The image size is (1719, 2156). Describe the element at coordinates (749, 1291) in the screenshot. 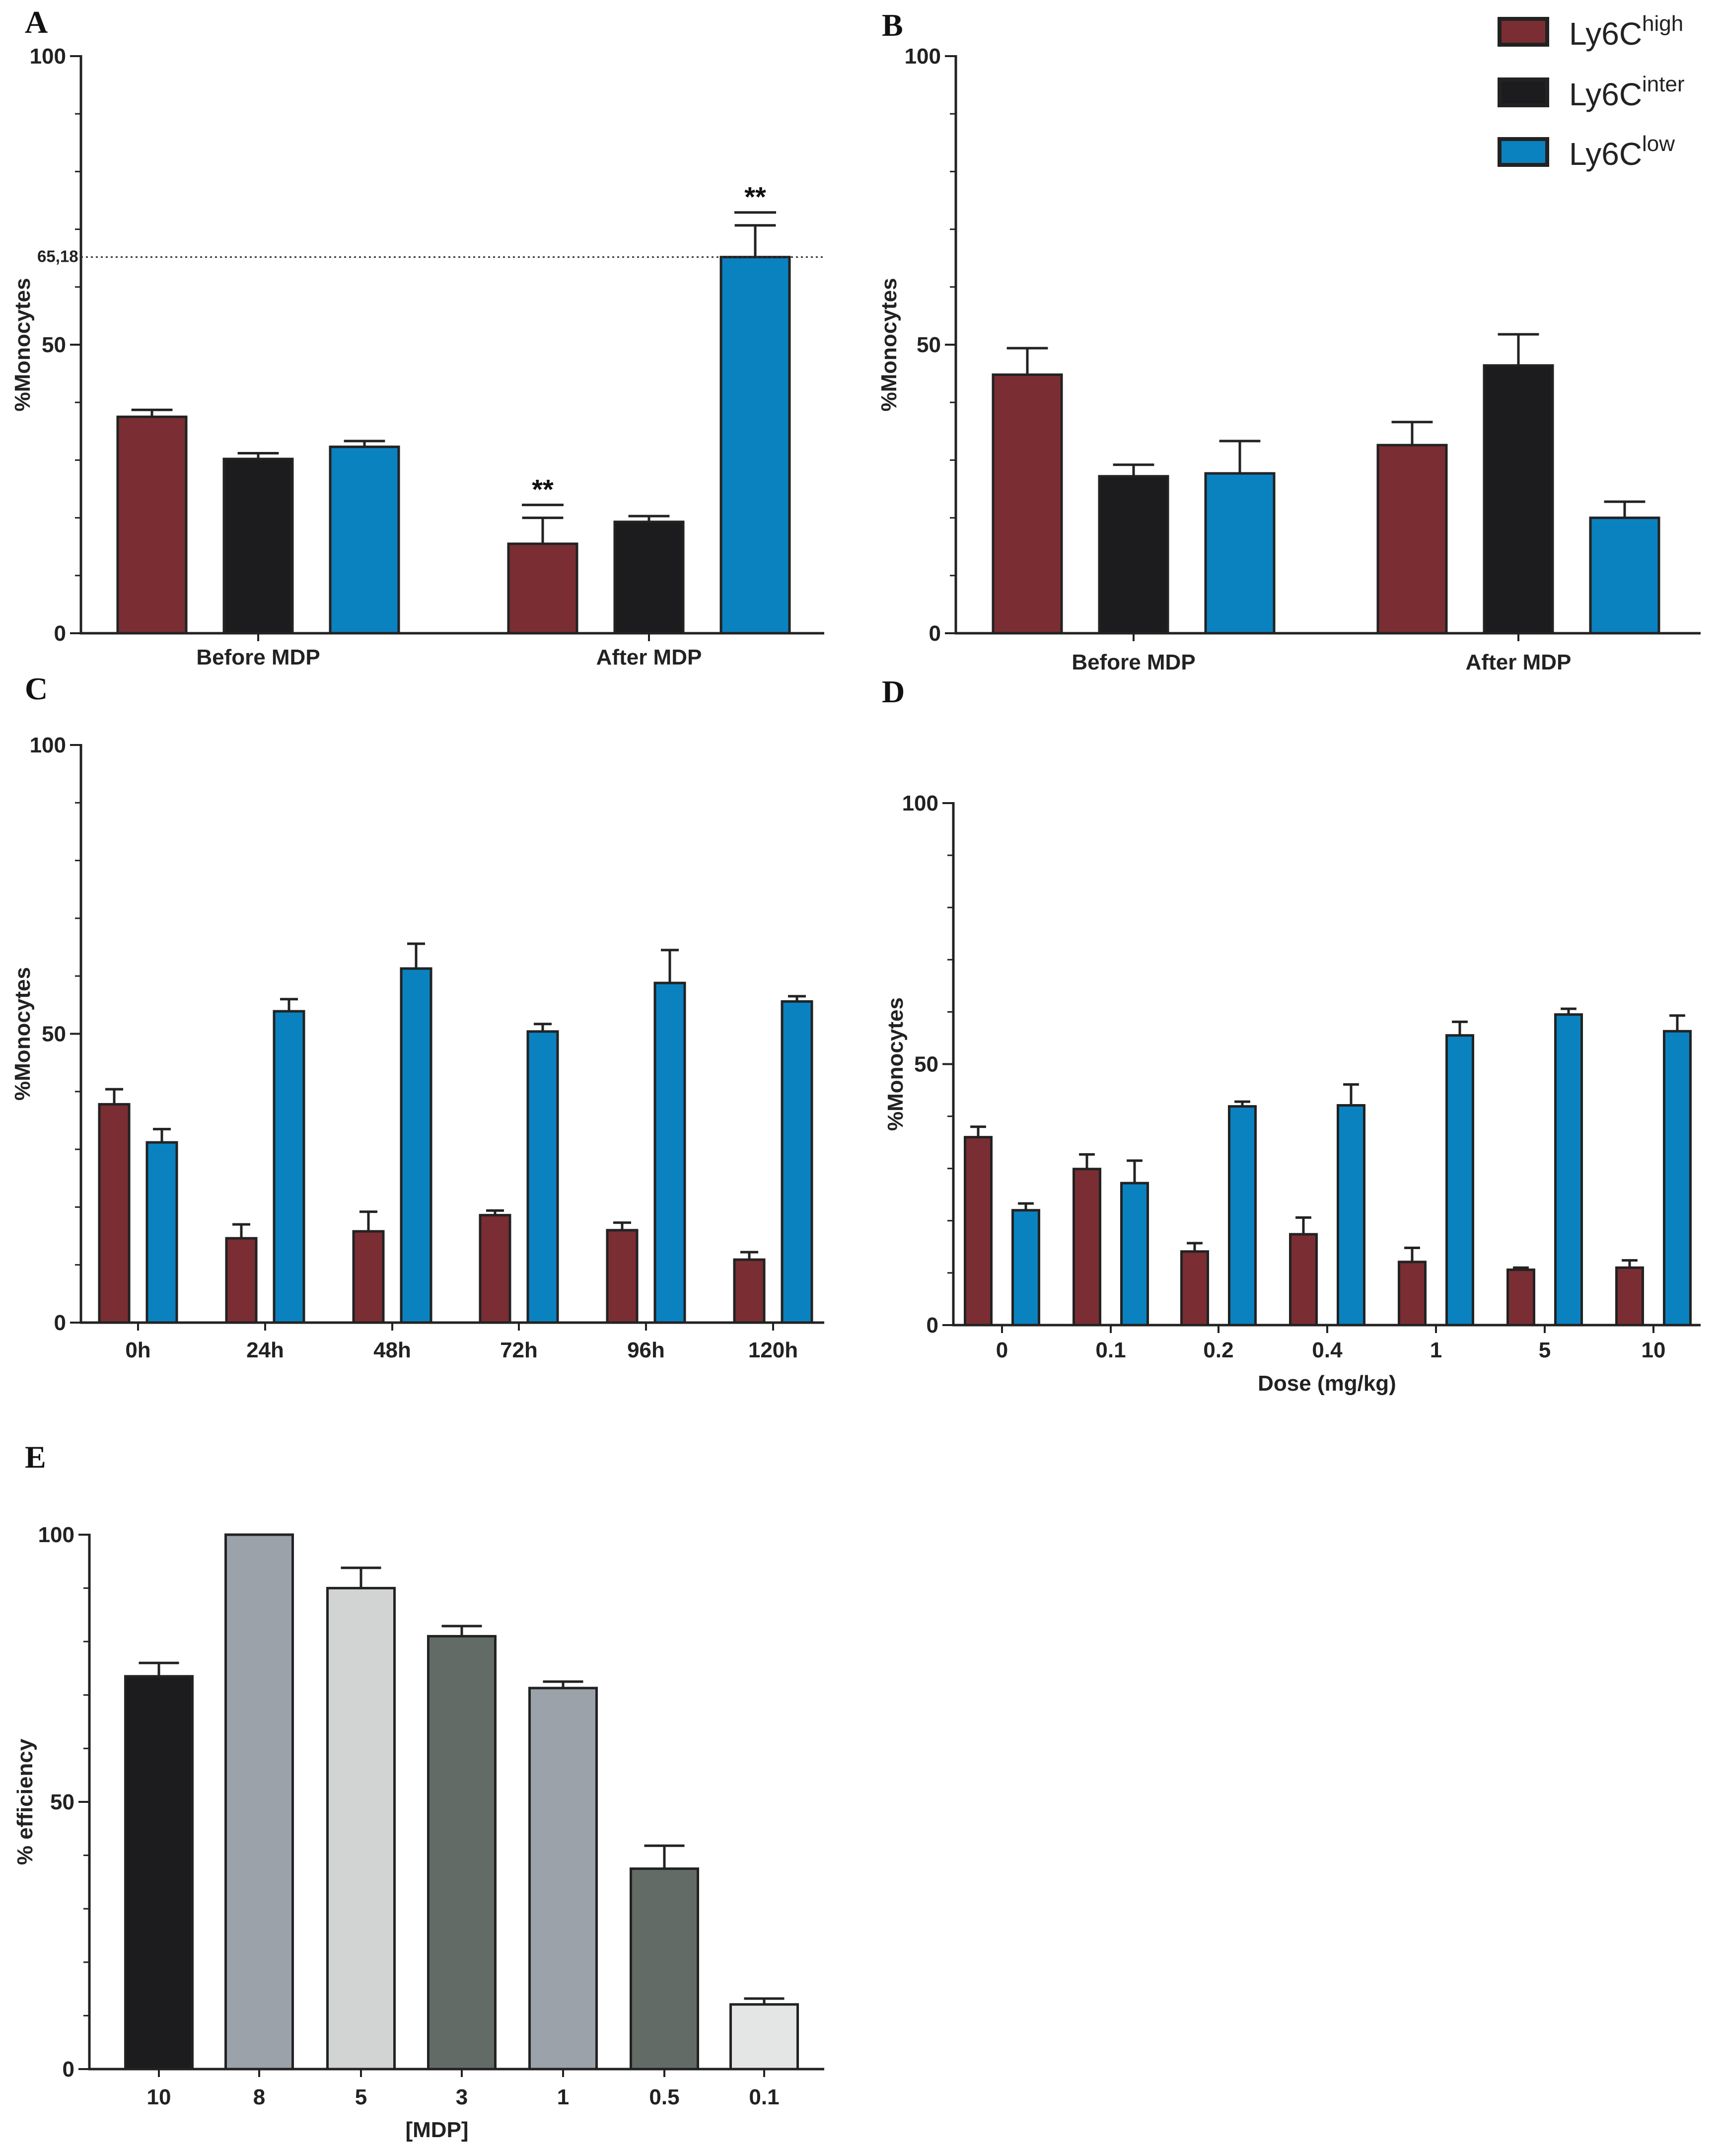

I see `bar-ly6chigh-120h` at that location.